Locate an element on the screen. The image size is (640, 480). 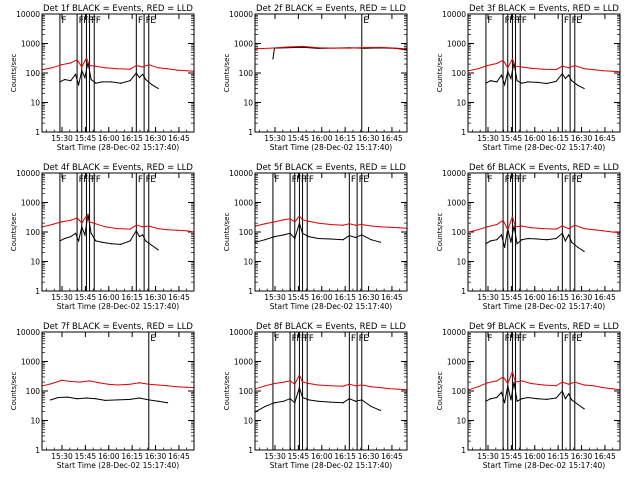
x-tick-label: 16:30 is located at coordinates (156, 297).